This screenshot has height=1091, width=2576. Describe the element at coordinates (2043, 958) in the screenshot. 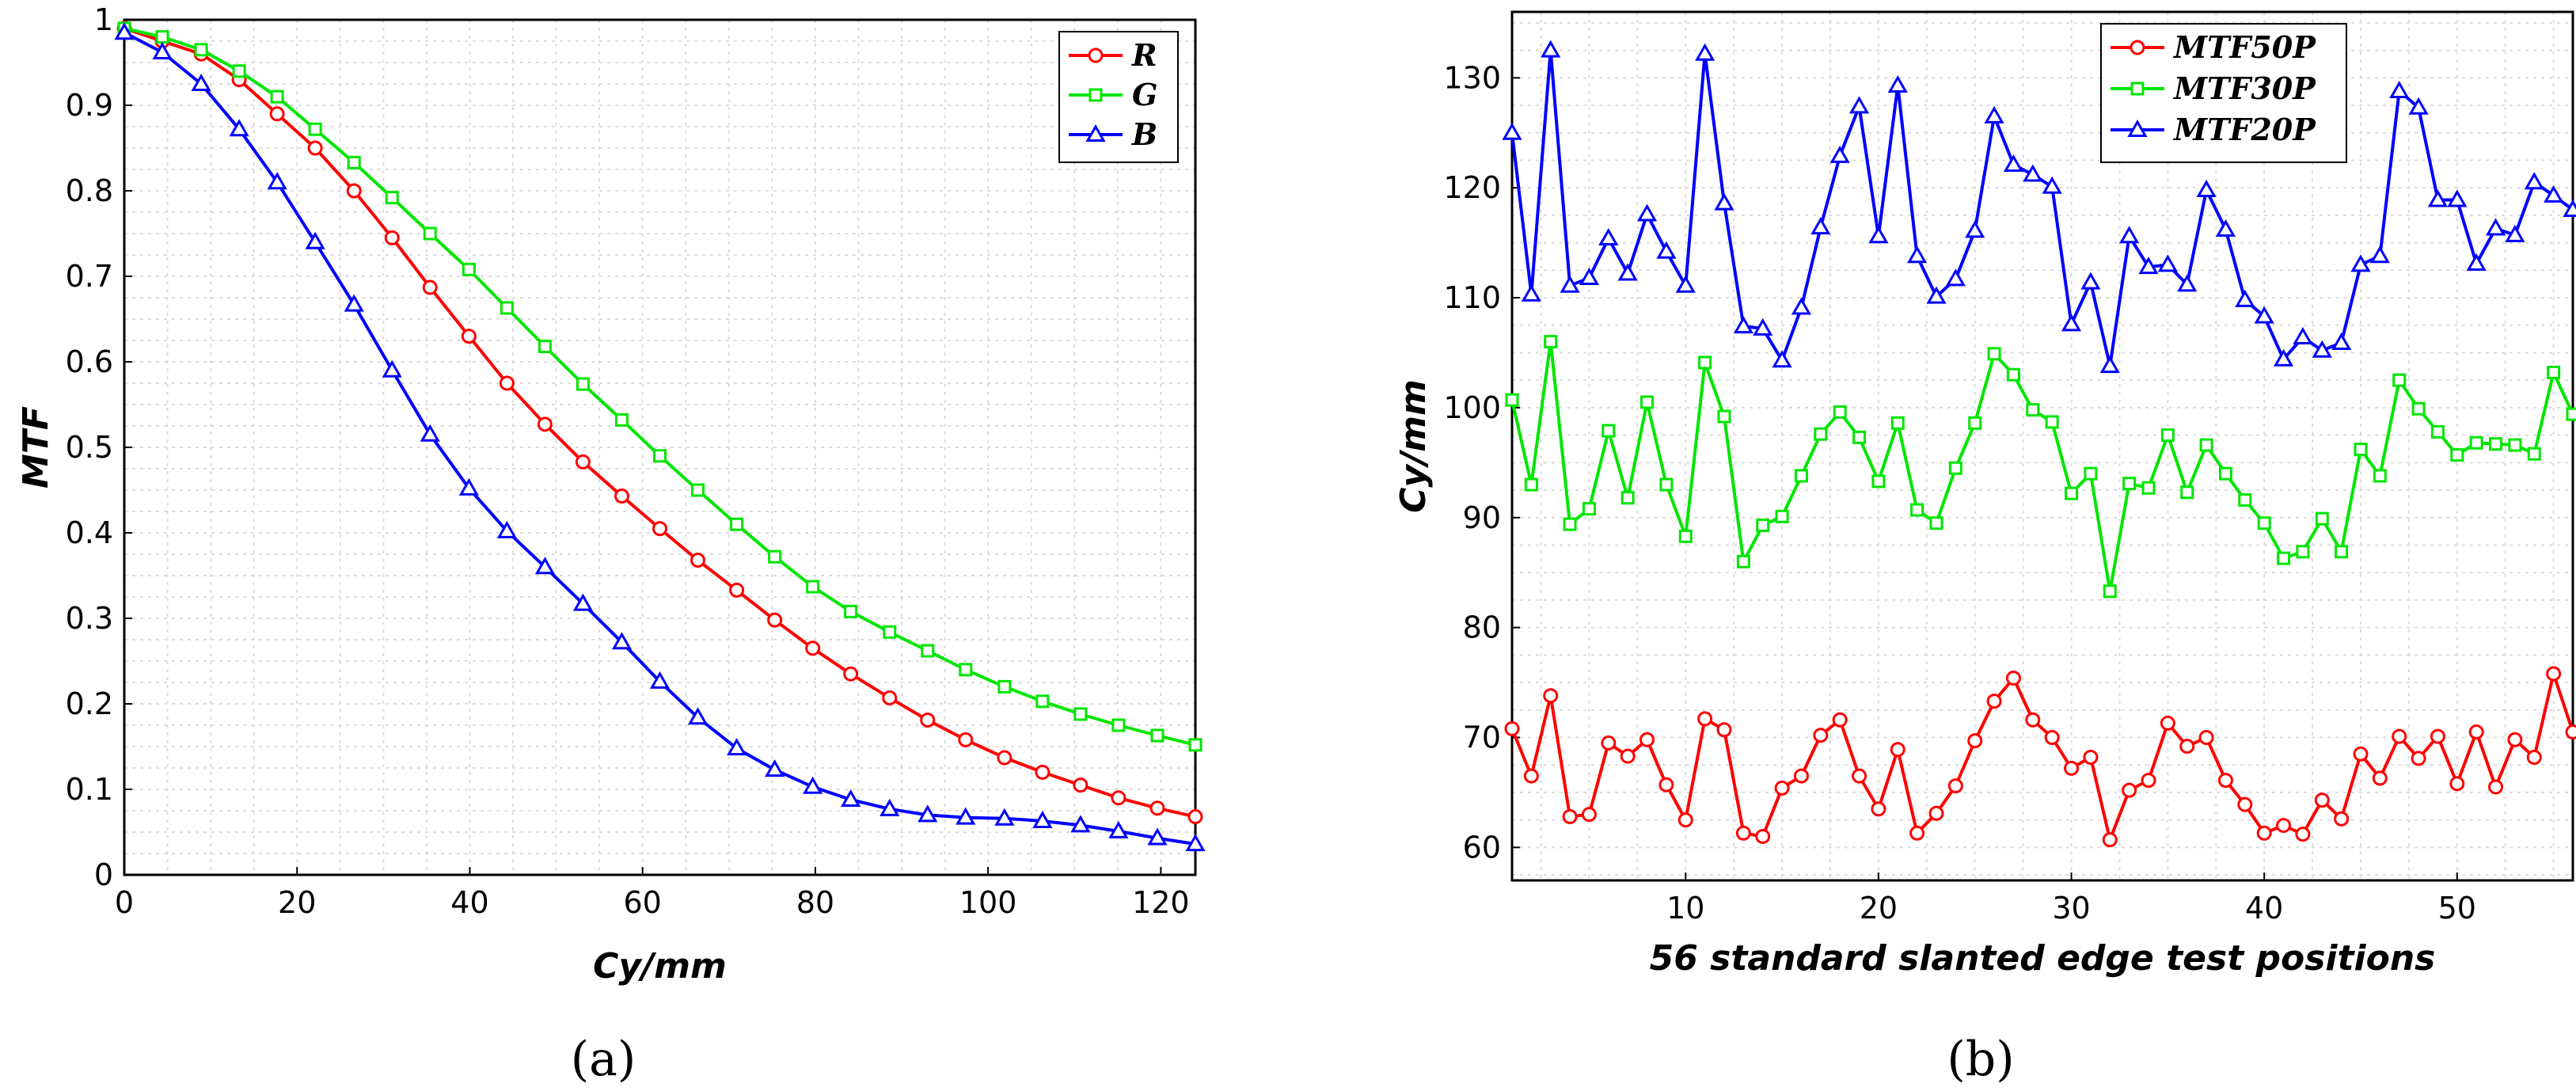

I see `x-axis-label: 56 standard slanted edge test positions` at that location.